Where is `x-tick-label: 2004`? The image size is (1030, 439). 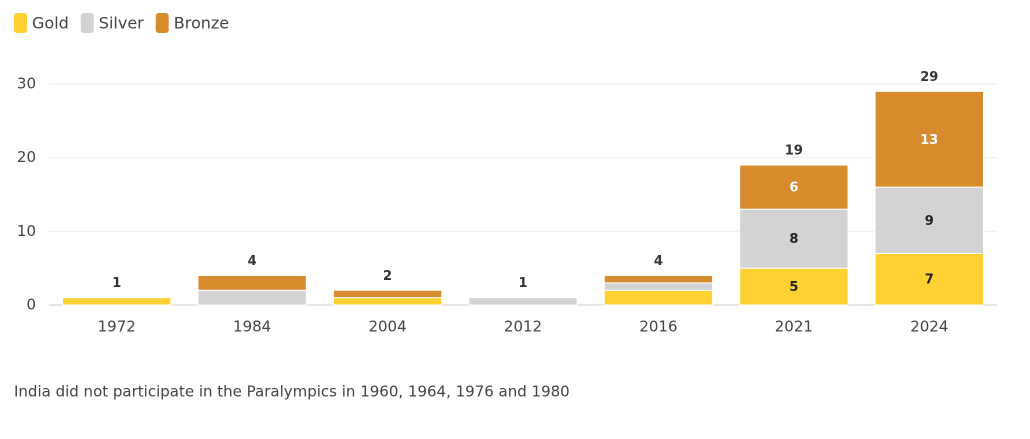 x-tick-label: 2004 is located at coordinates (387, 327).